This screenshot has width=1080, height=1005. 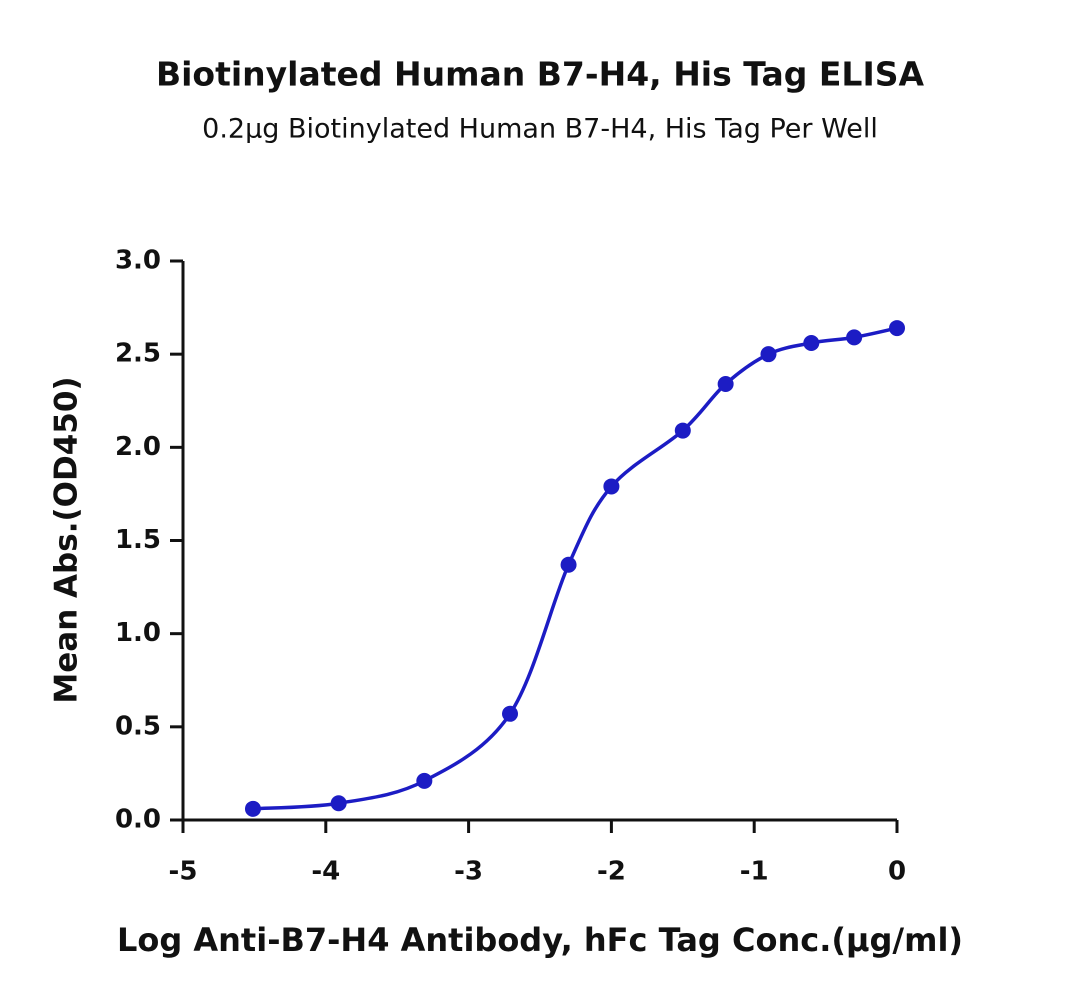 What do you see at coordinates (754, 872) in the screenshot?
I see `x-tick-label: -1` at bounding box center [754, 872].